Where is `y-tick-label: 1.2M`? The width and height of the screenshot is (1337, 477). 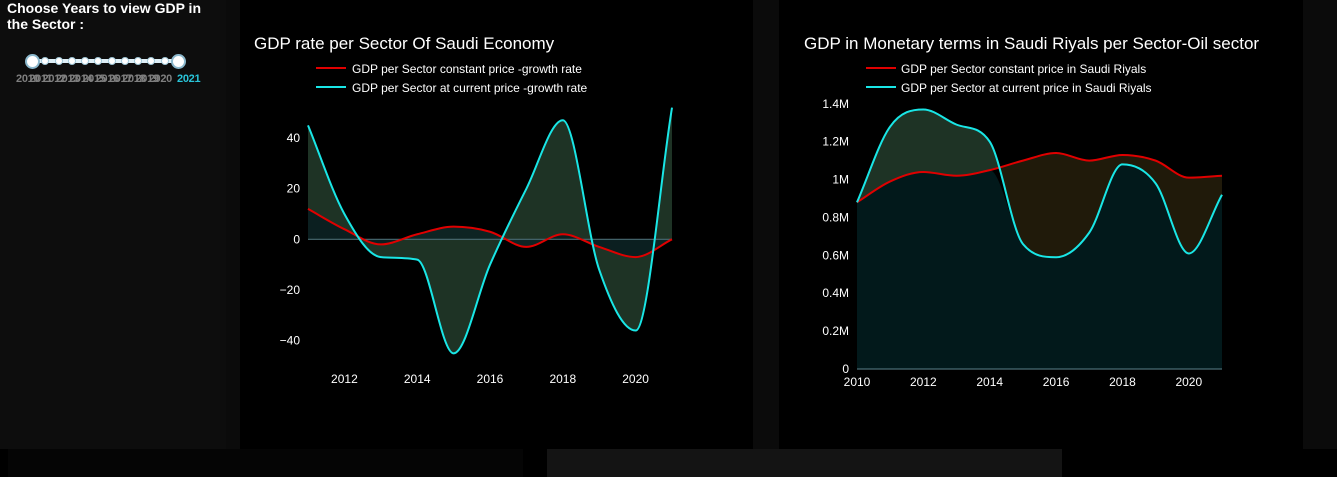
y-tick-label: 1.2M is located at coordinates (835, 142).